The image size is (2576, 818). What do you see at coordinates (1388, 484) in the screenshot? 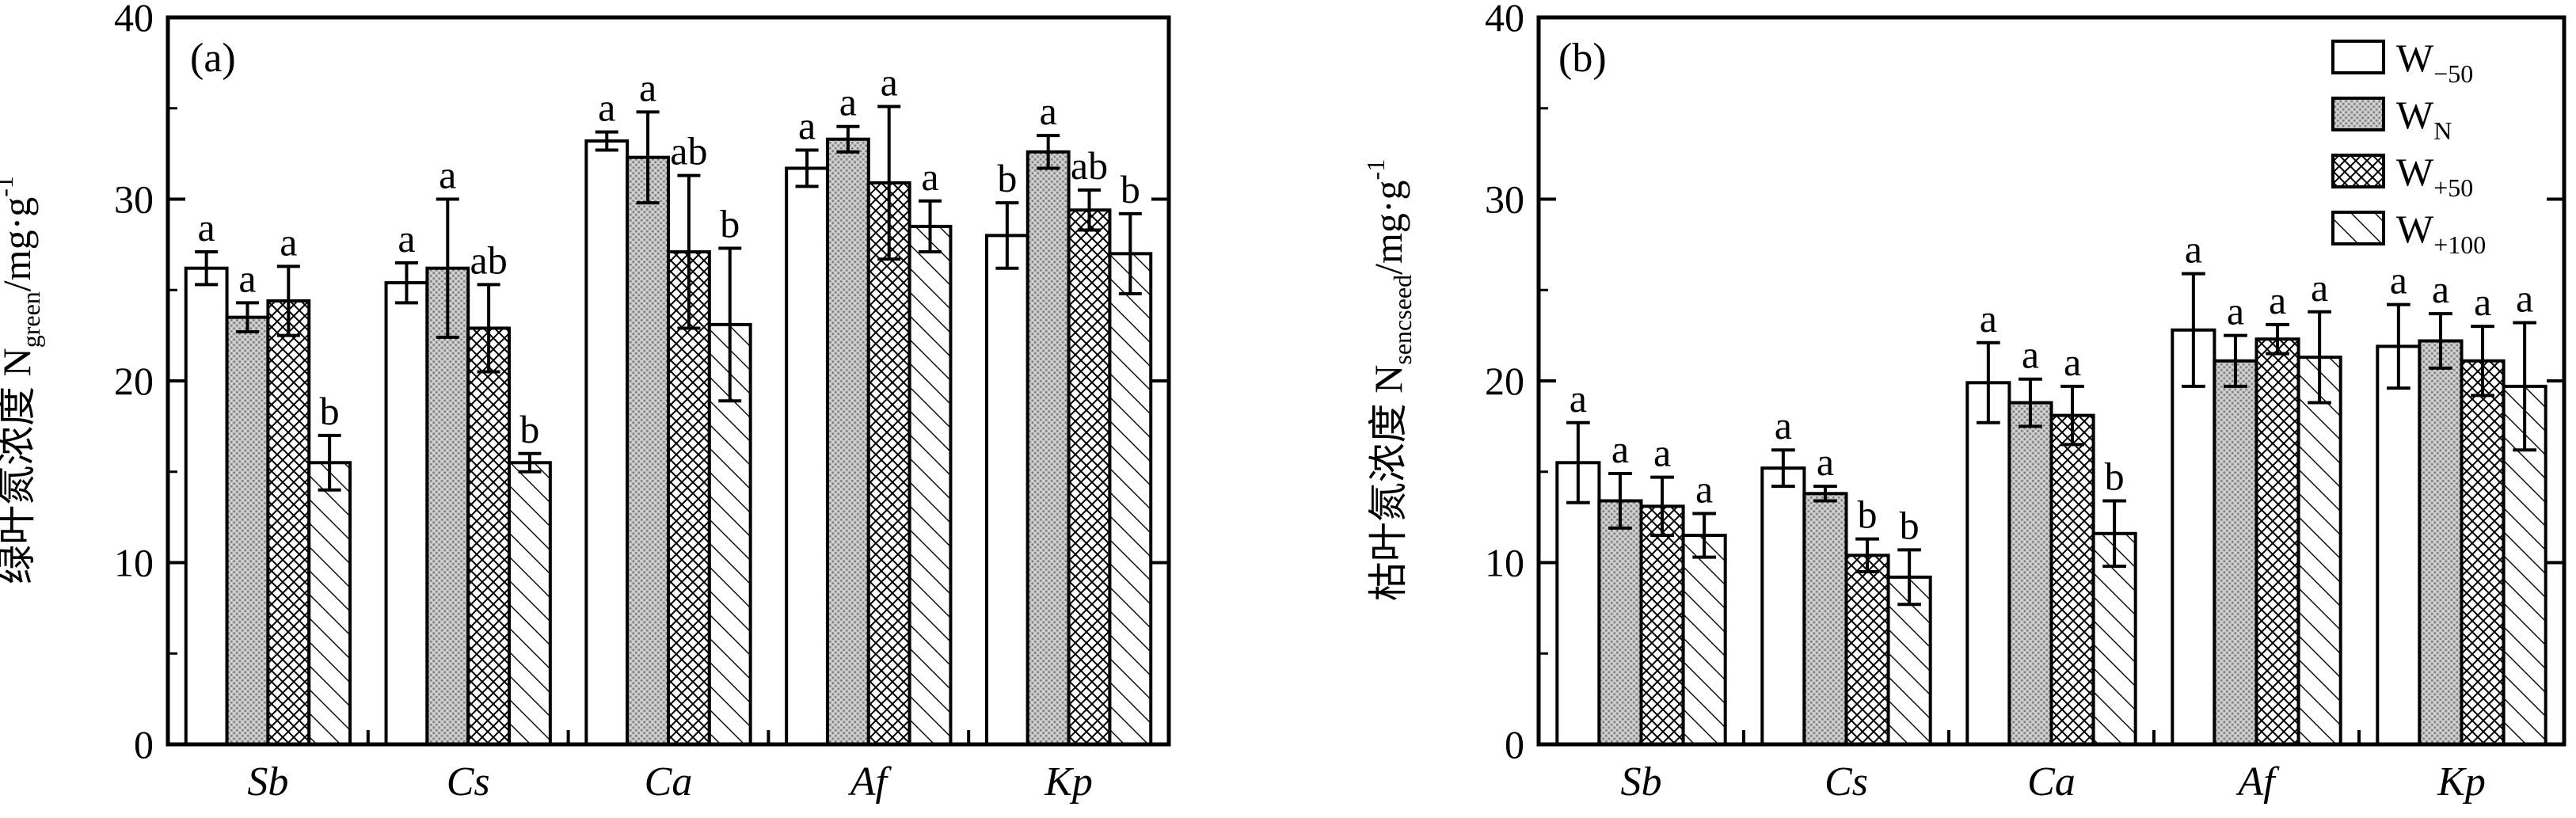
I see `y-axis-label-main: 枯叶氮浓度 N` at bounding box center [1388, 484].